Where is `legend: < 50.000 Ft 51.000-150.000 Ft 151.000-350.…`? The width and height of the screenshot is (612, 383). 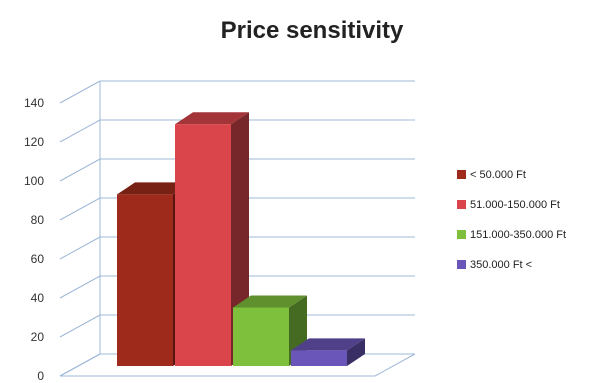 legend: < 50.000 Ft 51.000-150.000 Ft 151.000-350.… is located at coordinates (511, 220).